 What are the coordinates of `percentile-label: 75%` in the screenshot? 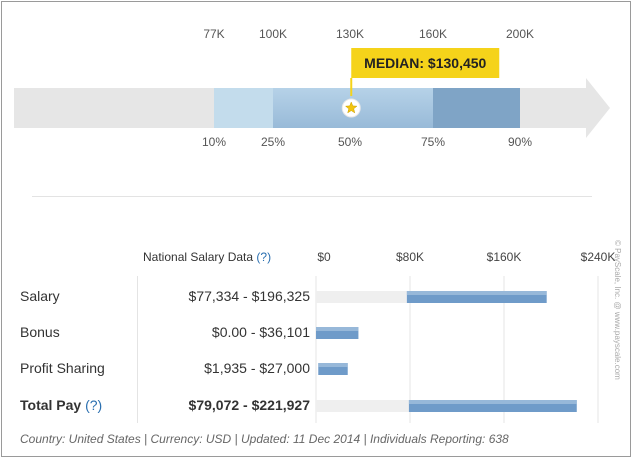 It's located at (433, 142).